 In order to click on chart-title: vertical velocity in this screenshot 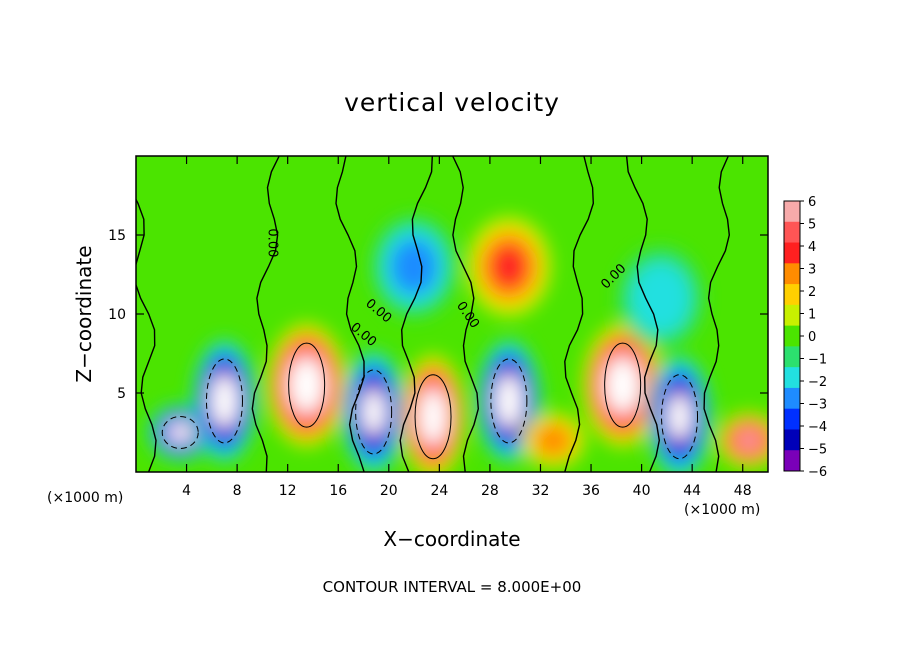, I will do `click(452, 102)`.